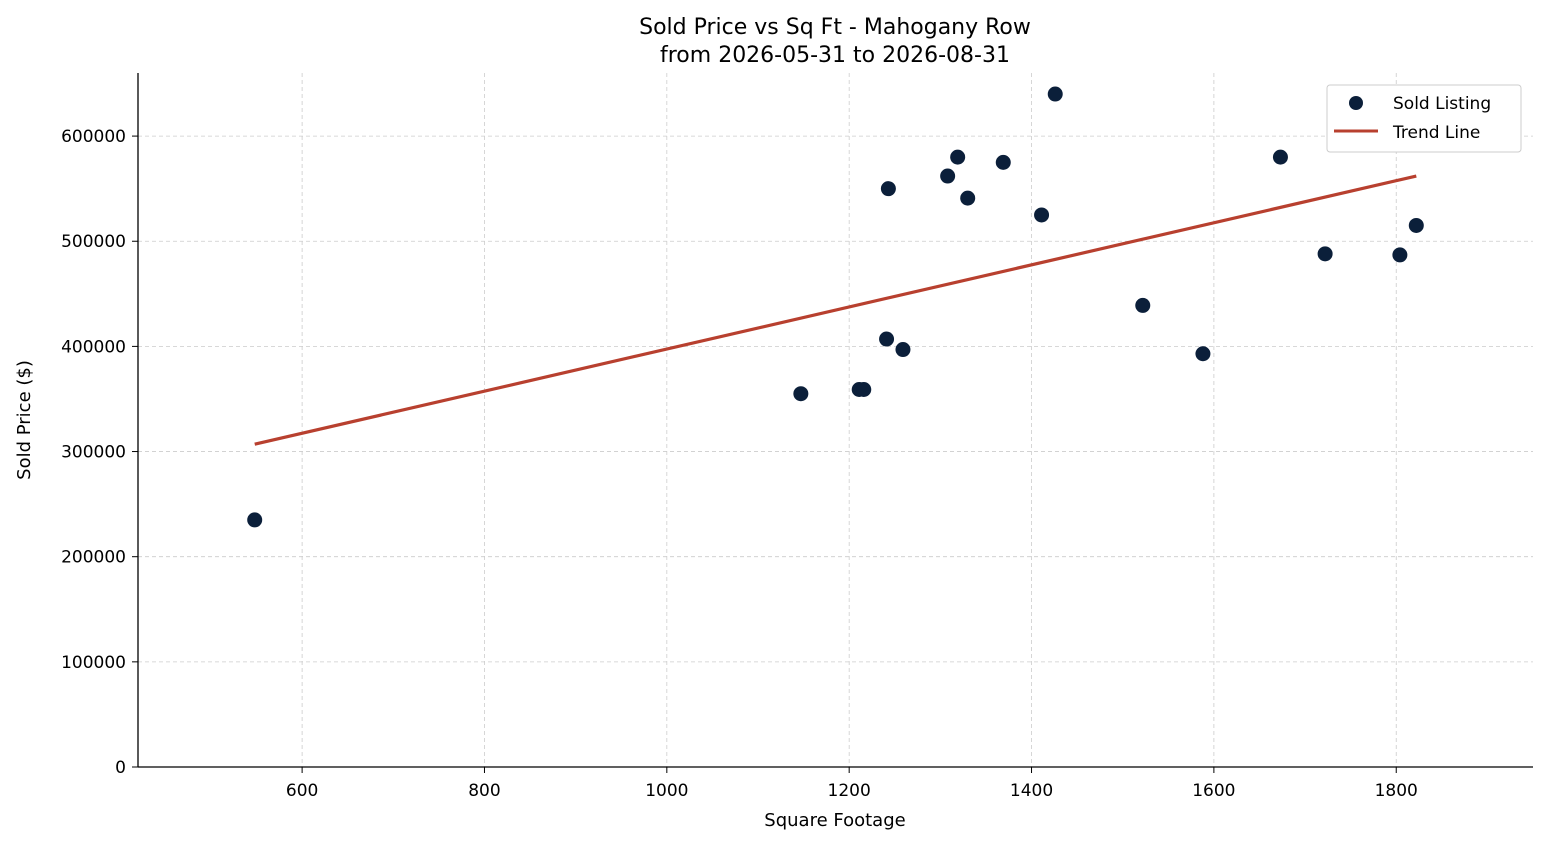  What do you see at coordinates (1442, 104) in the screenshot?
I see `legend-label-sold-listing: Sold Listing` at bounding box center [1442, 104].